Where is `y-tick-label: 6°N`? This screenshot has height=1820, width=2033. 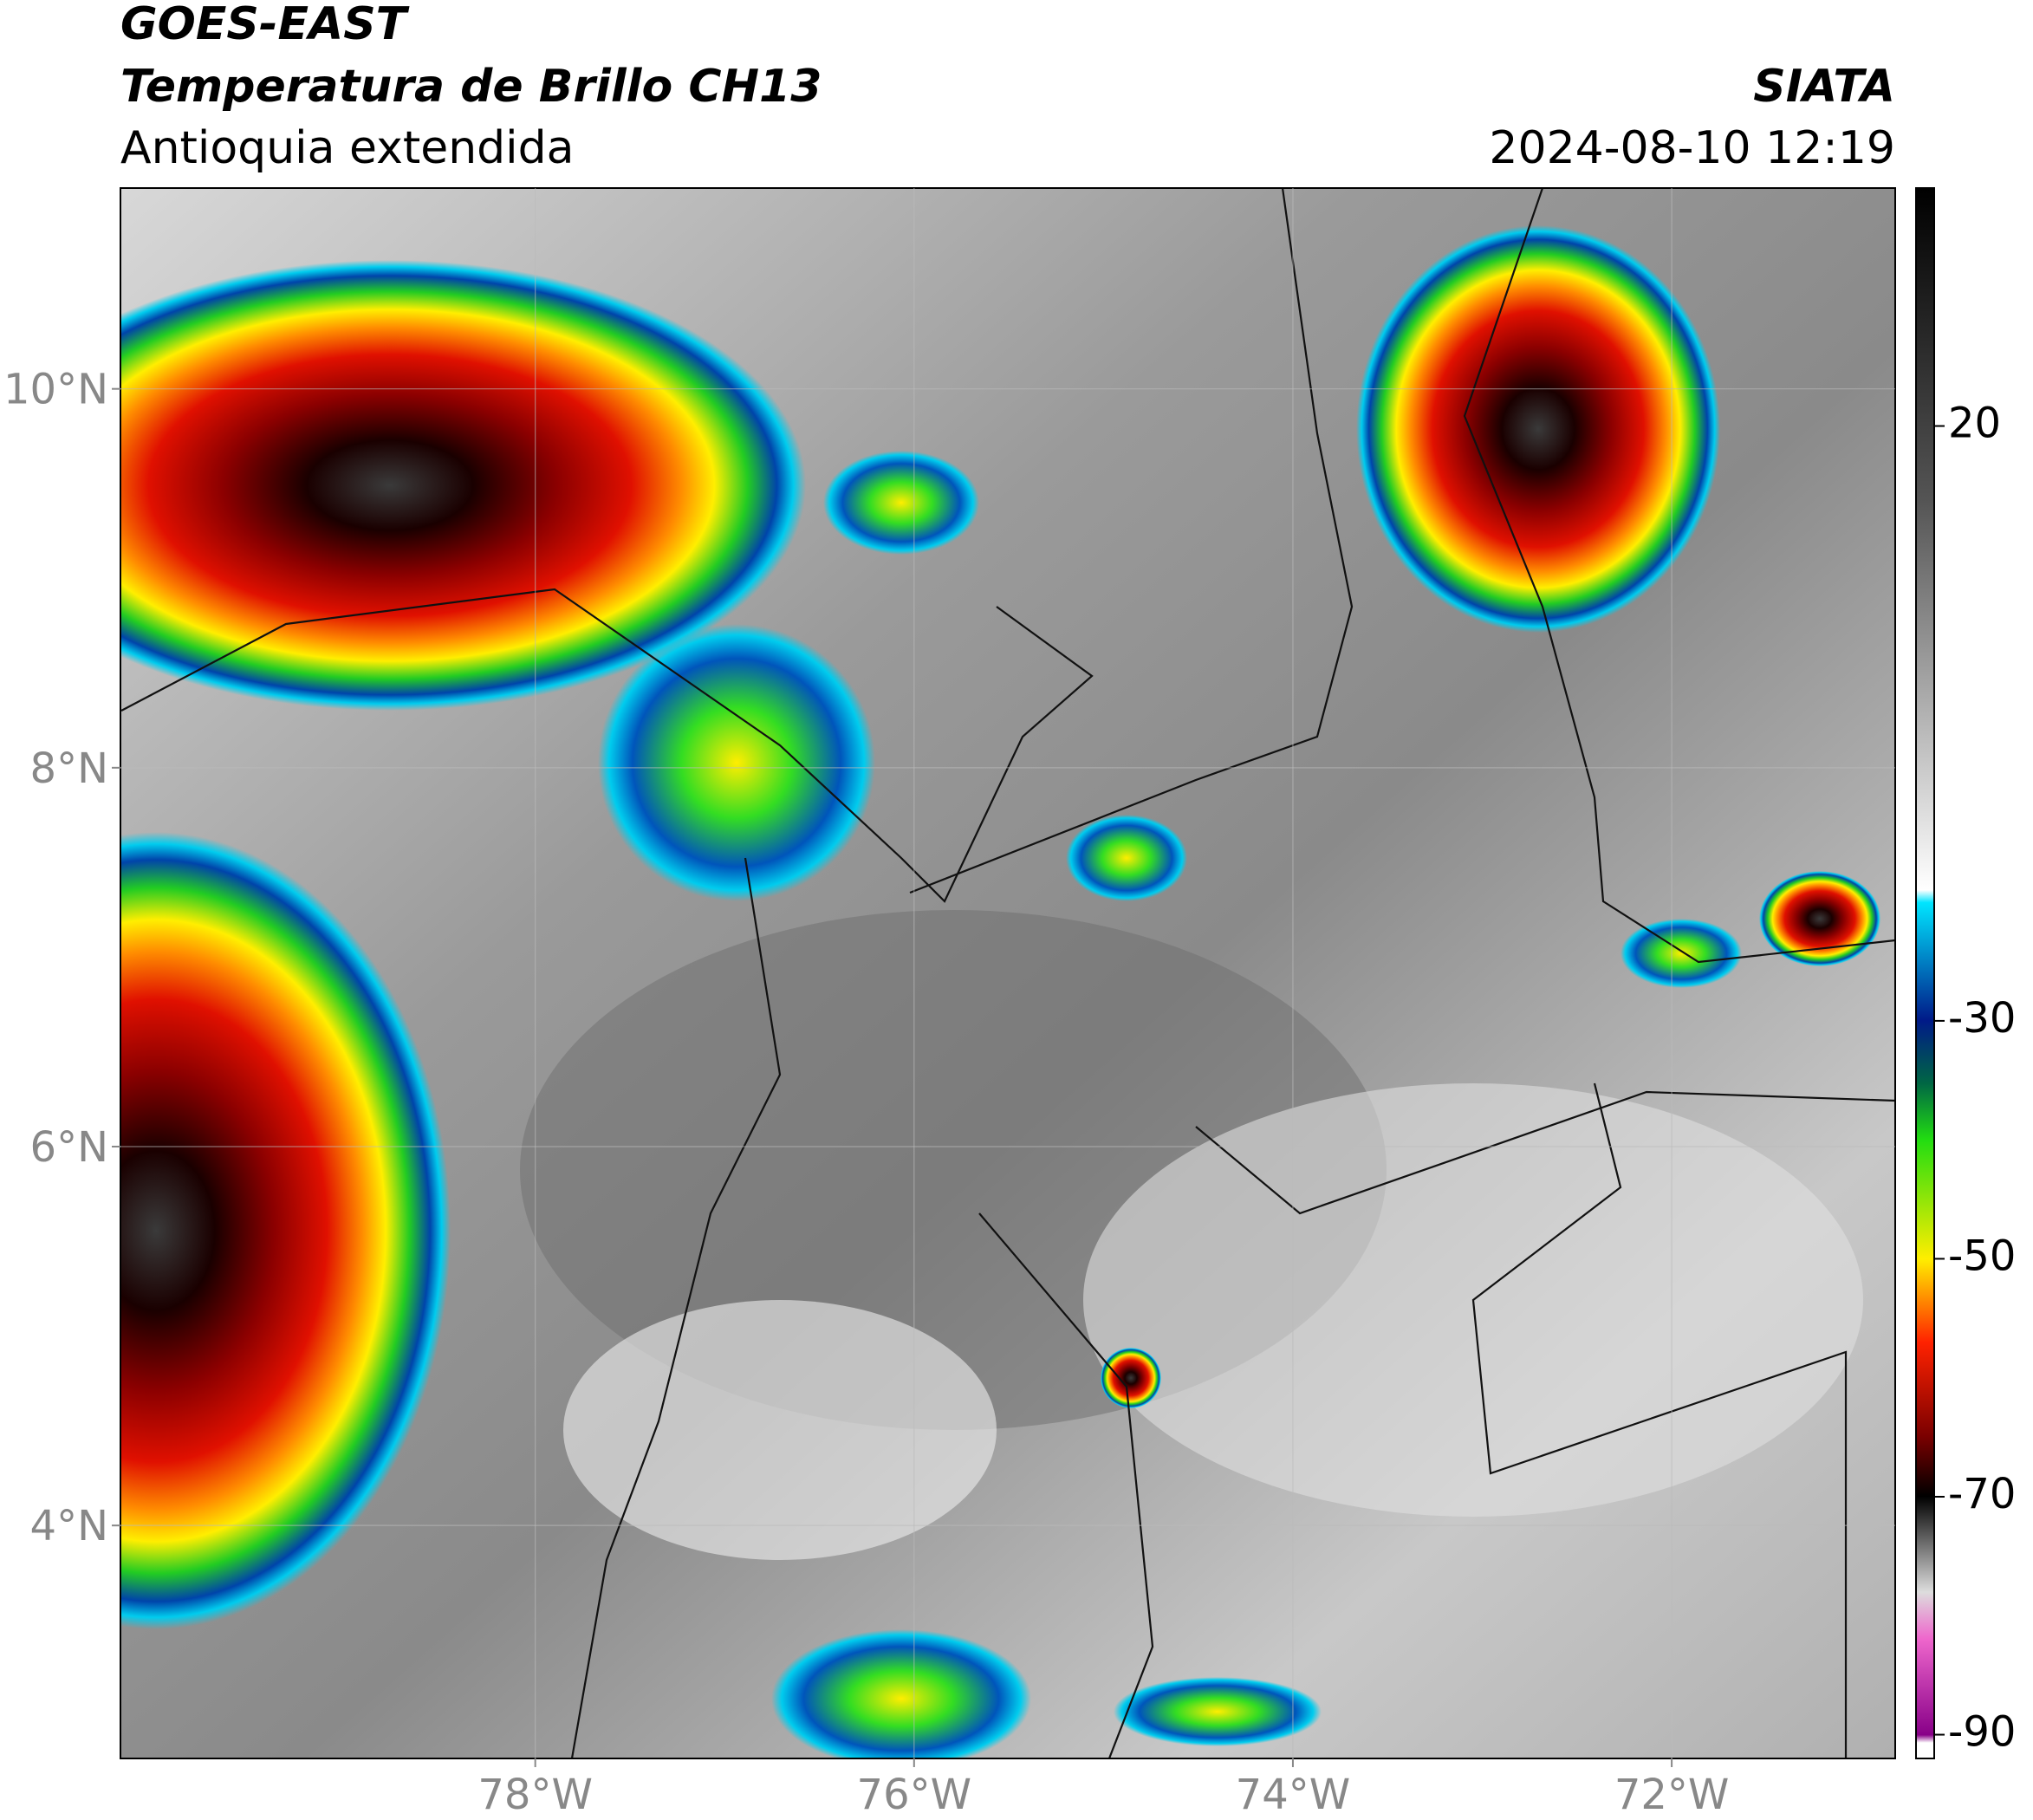 y-tick-label: 6°N is located at coordinates (69, 1147).